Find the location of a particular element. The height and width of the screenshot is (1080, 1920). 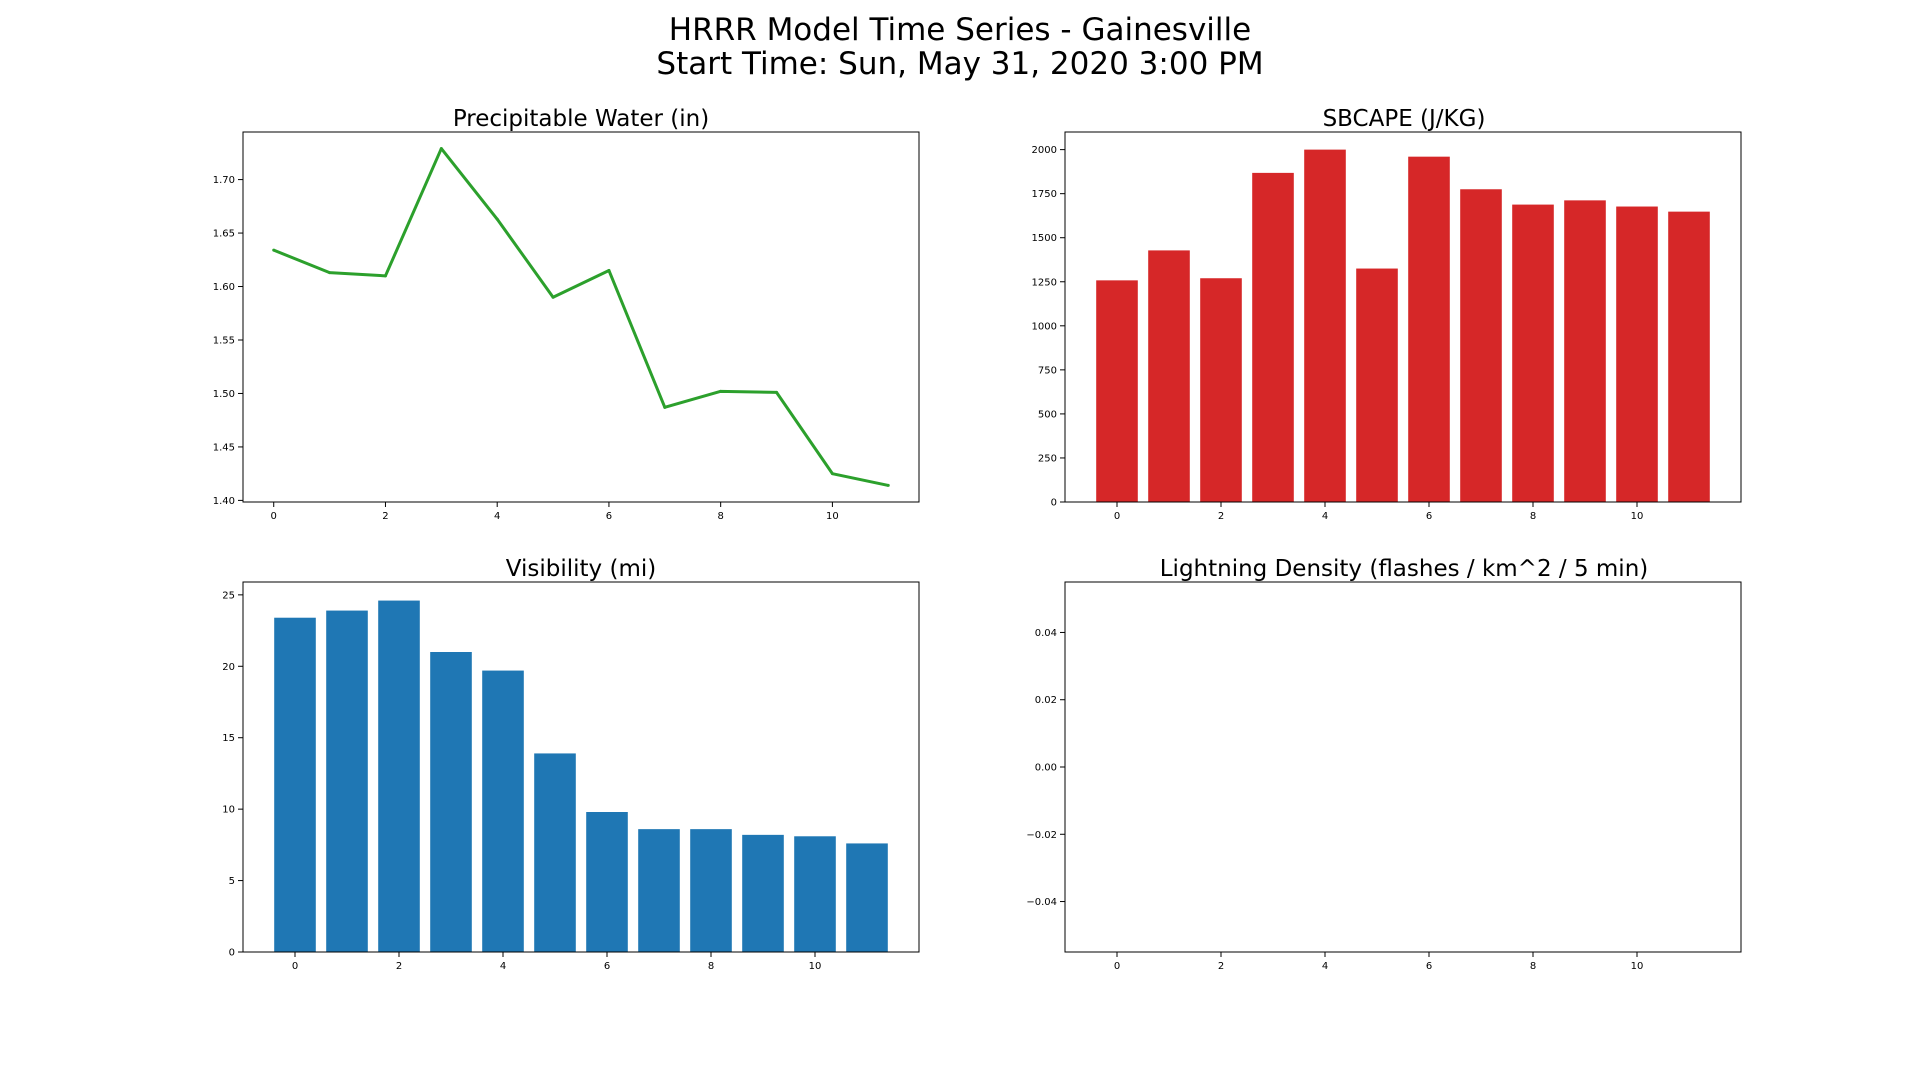

y-tick-label-sbcape-1: 250 is located at coordinates (1047, 458).